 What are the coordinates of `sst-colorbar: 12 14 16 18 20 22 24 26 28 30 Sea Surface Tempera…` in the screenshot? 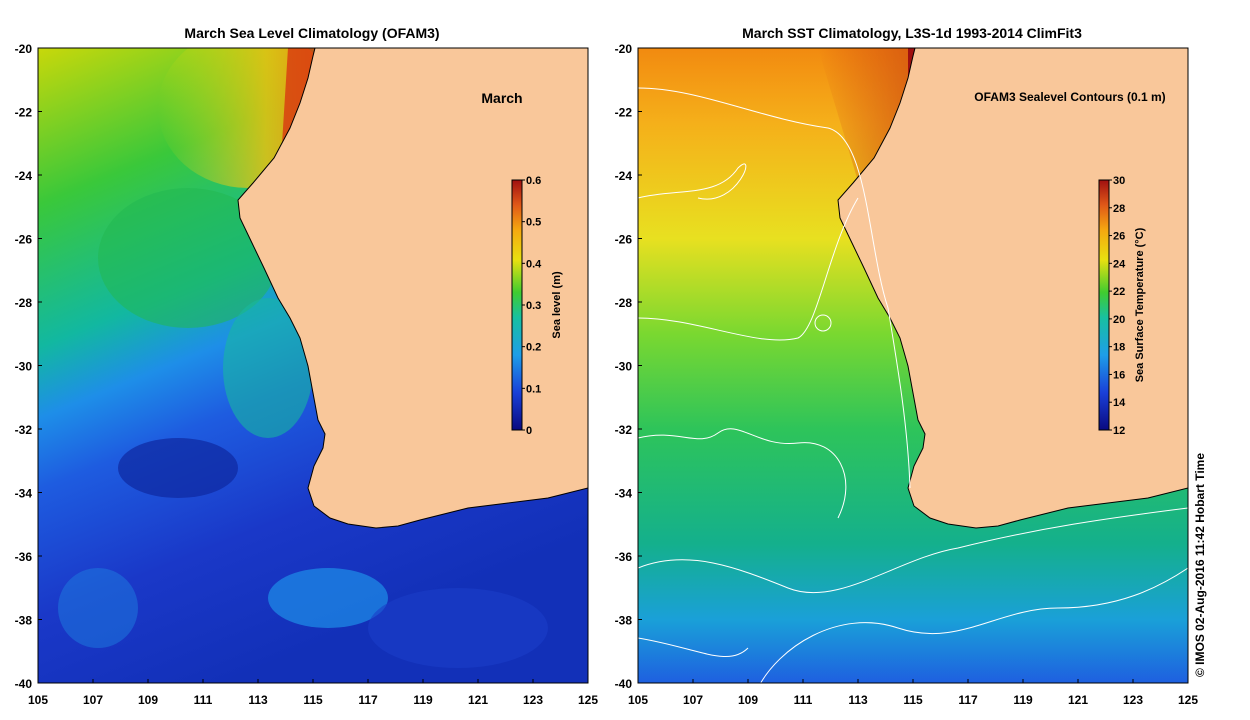 It's located at (1122, 306).